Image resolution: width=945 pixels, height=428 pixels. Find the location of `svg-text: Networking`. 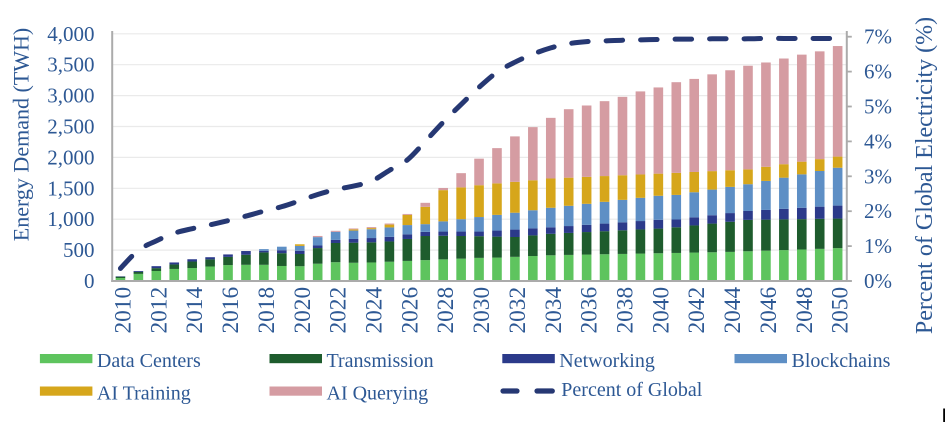

svg-text: Networking is located at coordinates (607, 361).